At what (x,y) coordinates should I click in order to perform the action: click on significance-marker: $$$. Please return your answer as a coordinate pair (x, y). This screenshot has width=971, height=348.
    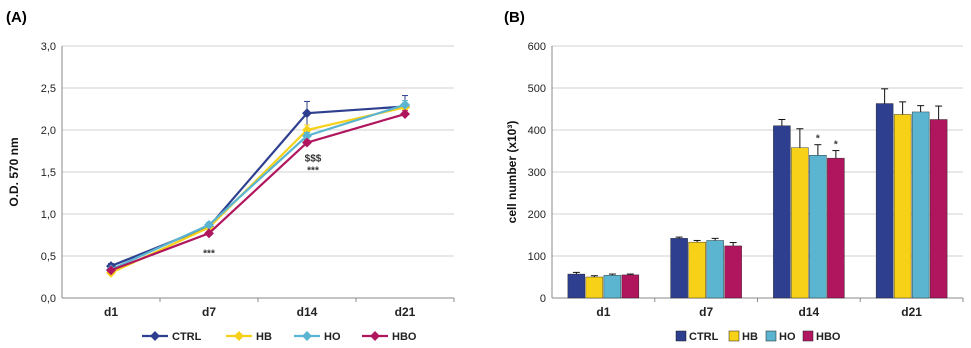
    Looking at the image, I should click on (313, 159).